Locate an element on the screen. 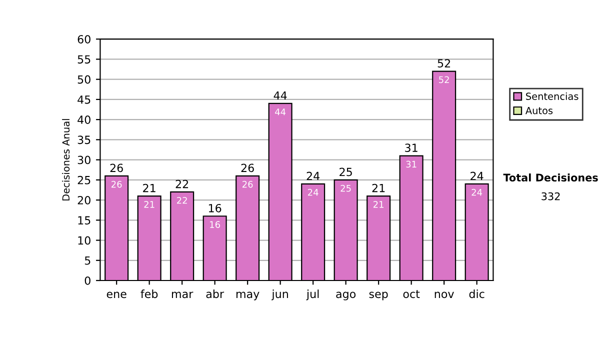  y-tick-label: 0 is located at coordinates (87, 280).